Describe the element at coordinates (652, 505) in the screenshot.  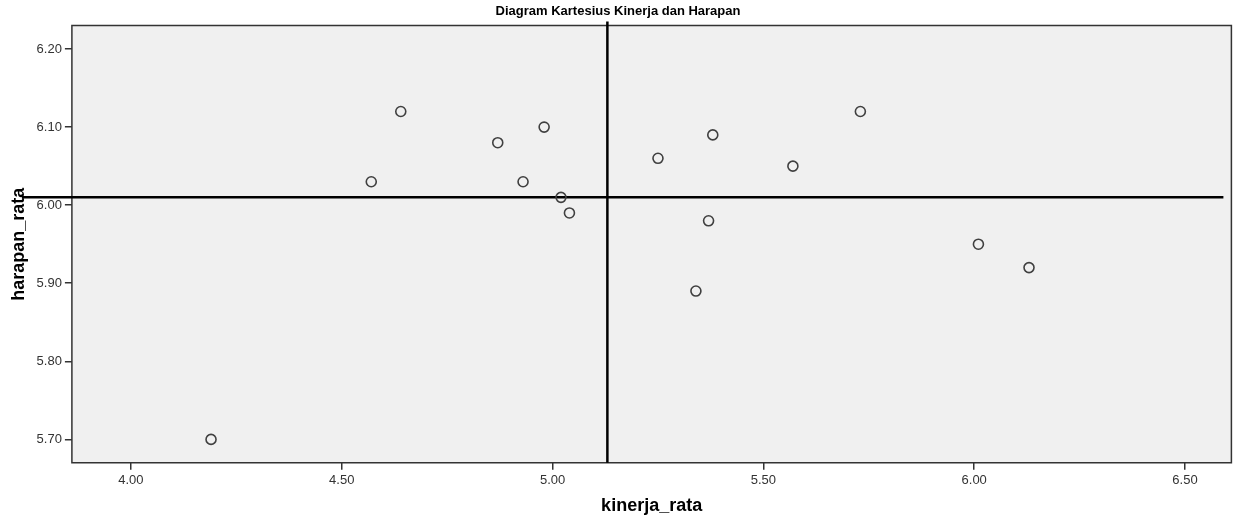
I see `x-axis-title: kinerja_rata` at that location.